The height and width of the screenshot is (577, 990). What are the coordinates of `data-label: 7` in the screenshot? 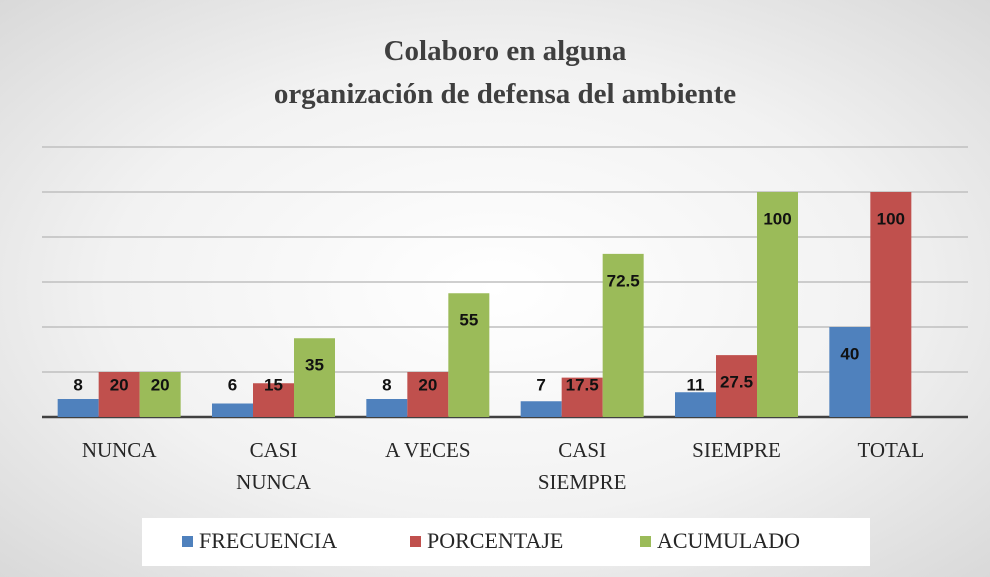 It's located at (540, 384).